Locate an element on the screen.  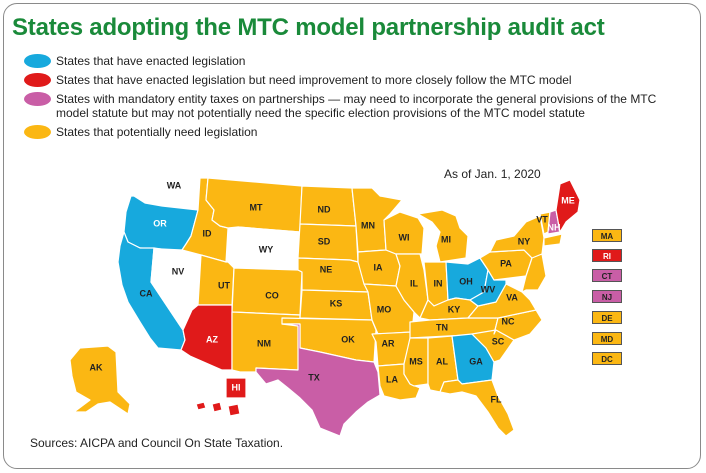
label-ND: ND is located at coordinates (324, 209).